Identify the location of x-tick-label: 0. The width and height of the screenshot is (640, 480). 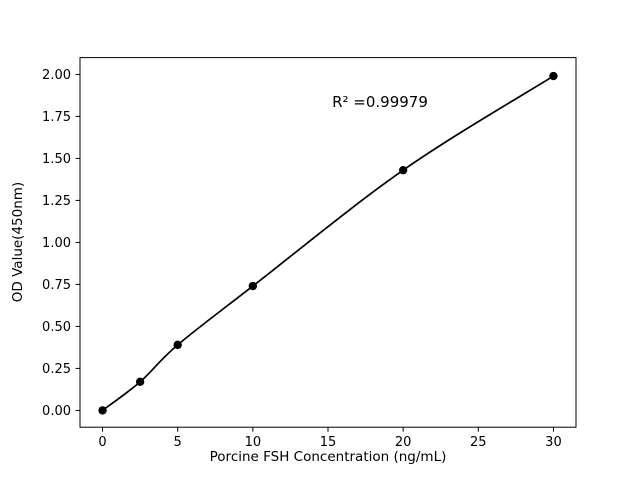
(102, 442).